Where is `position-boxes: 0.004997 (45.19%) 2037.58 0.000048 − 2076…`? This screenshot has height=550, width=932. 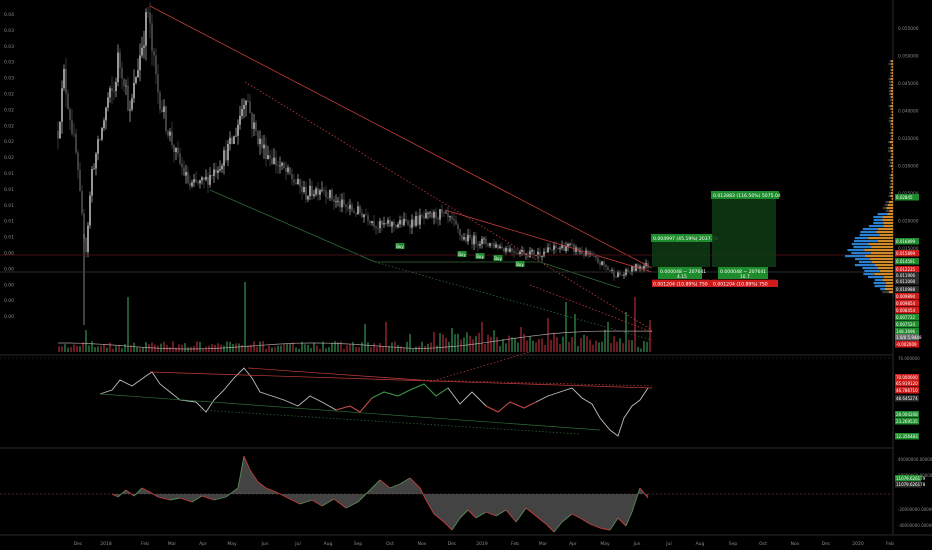
position-boxes: 0.004997 (45.19%) 2037.58 0.000048 − 2076… is located at coordinates (716, 239).